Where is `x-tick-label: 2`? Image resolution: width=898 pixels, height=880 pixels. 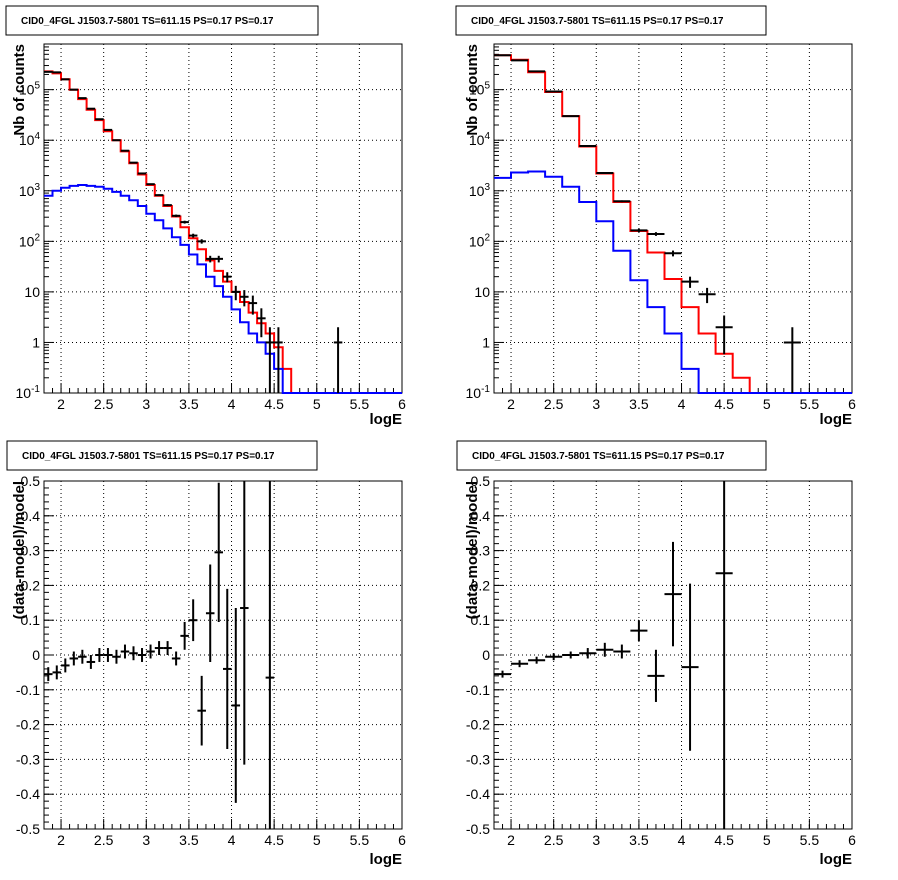 x-tick-label: 2 is located at coordinates (61, 404).